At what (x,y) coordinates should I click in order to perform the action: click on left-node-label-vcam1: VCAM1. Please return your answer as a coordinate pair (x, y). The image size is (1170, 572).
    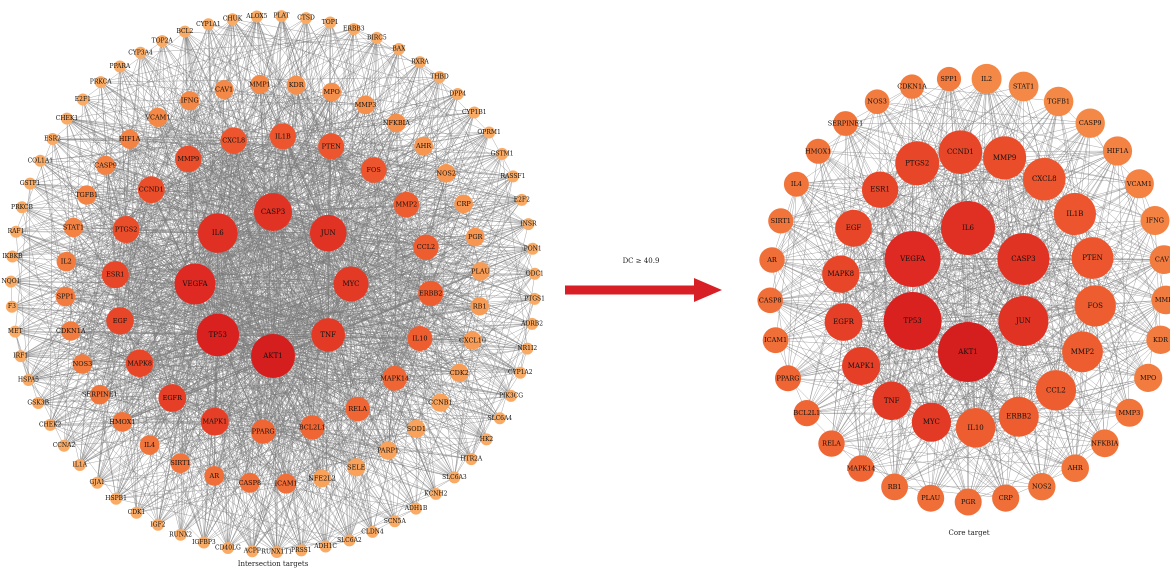
    Looking at the image, I should click on (157, 117).